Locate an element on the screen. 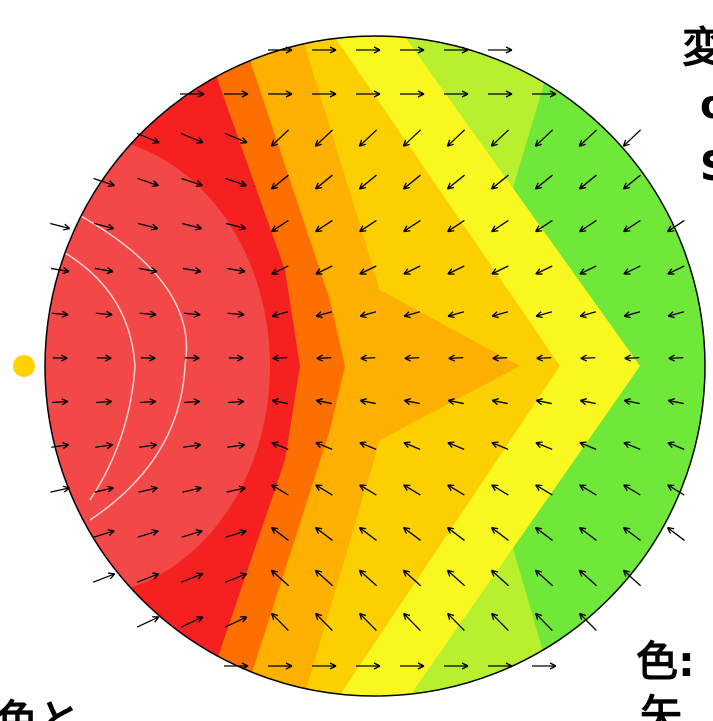  label: σ is located at coordinates (706, 105).